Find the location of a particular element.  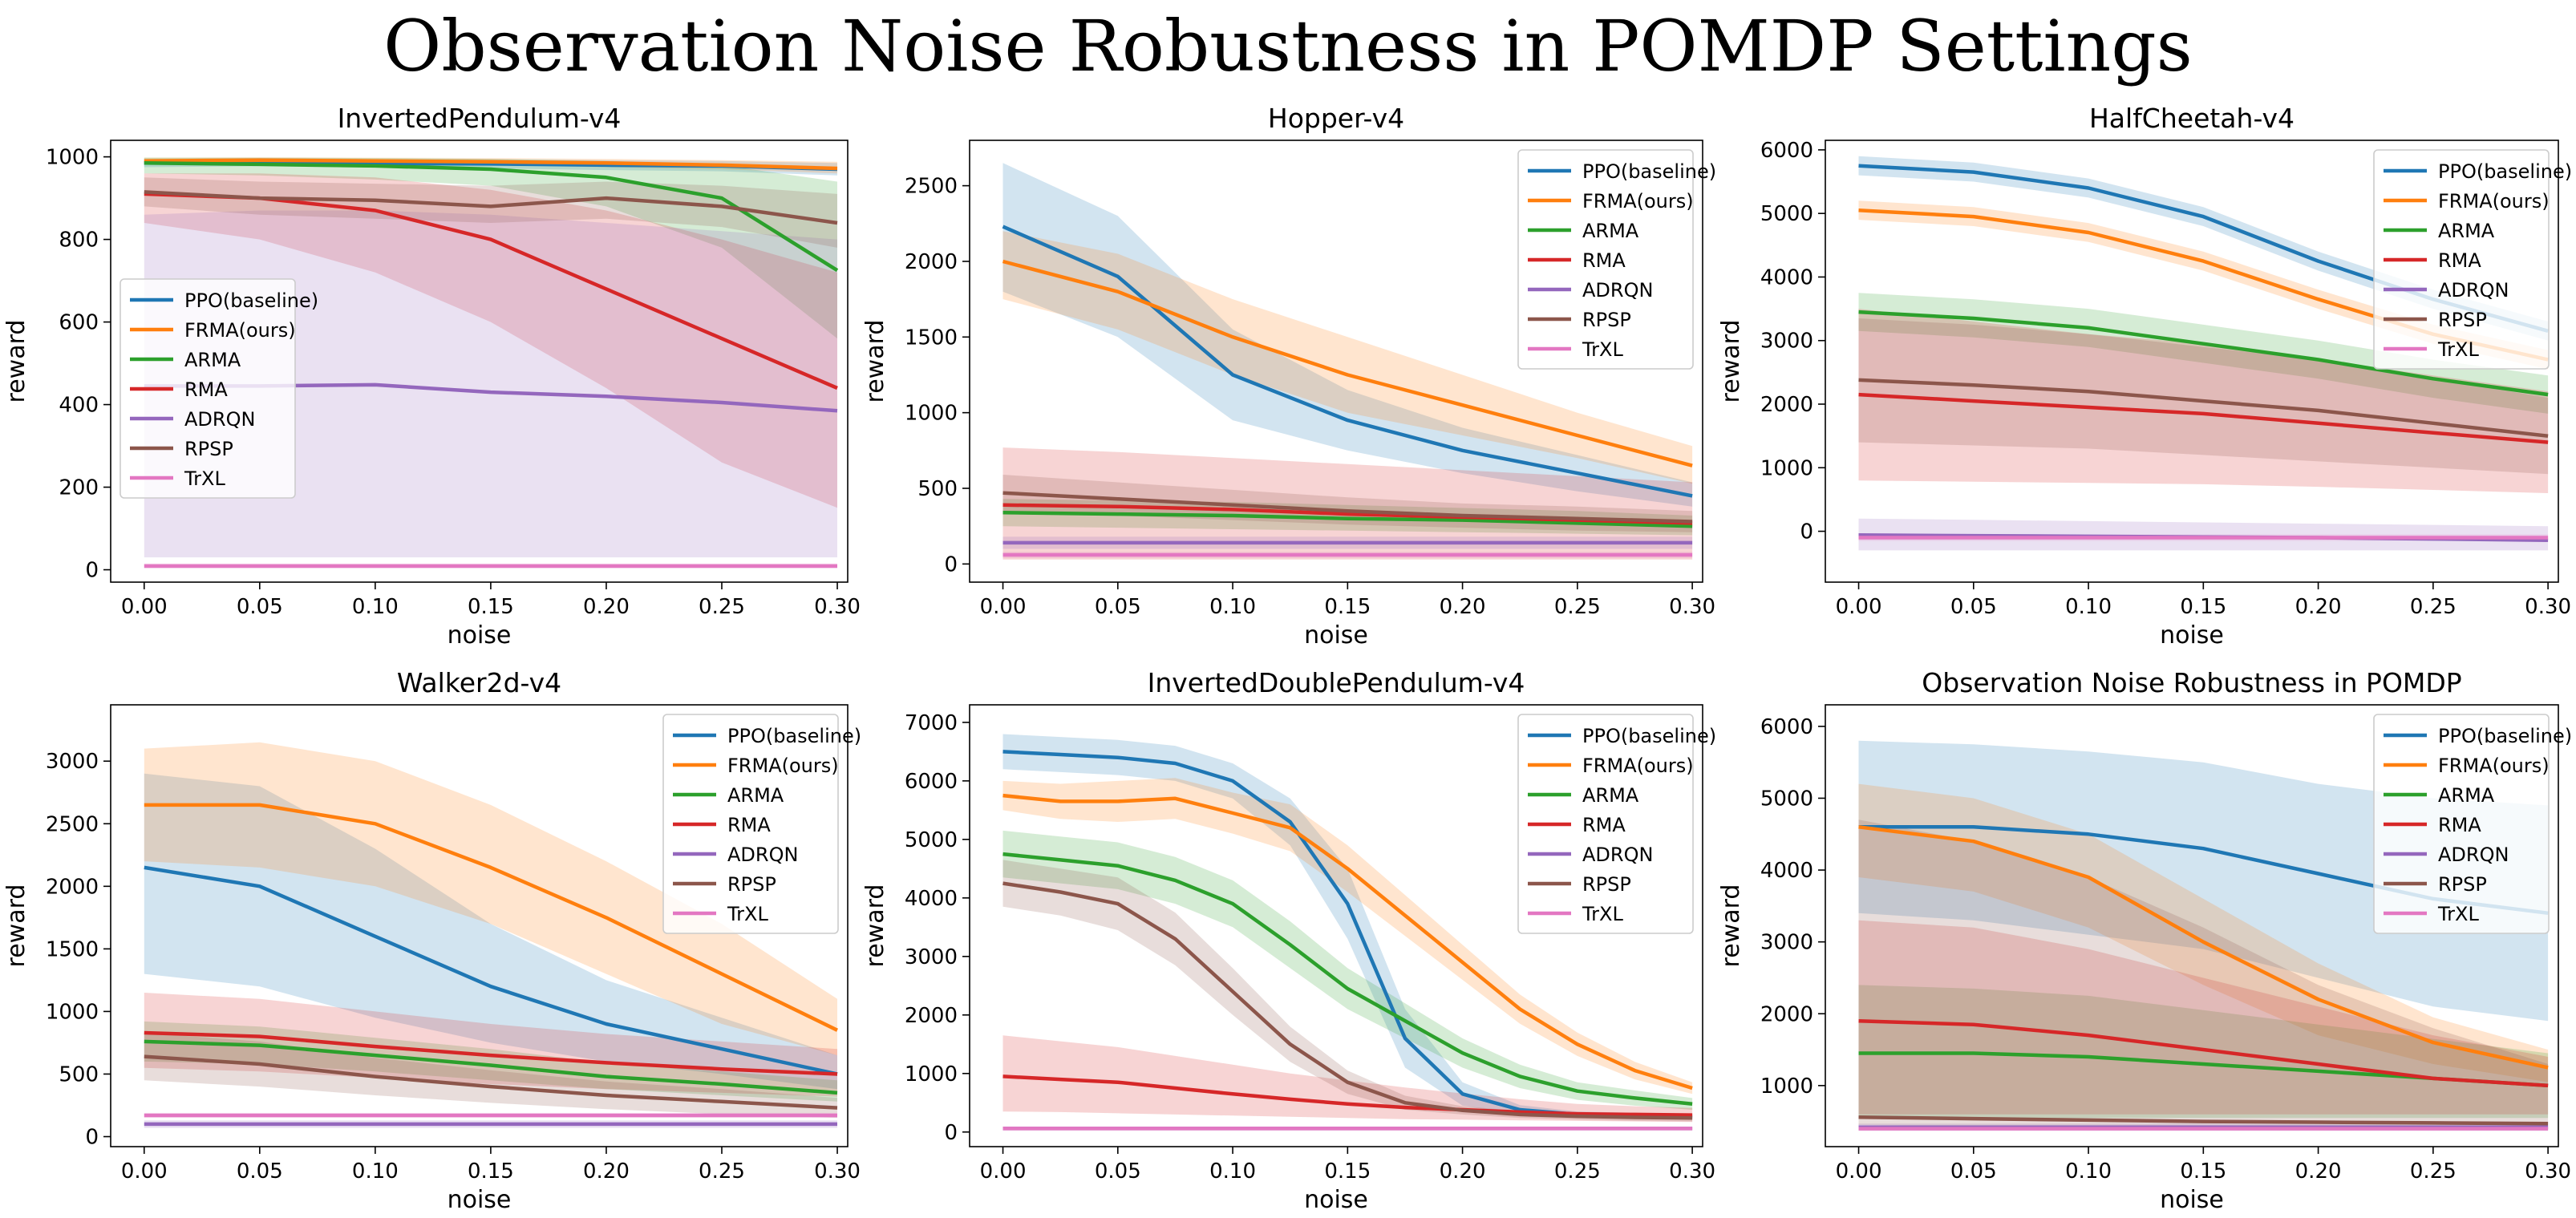

y-tick-label: 1000 is located at coordinates (931, 1074).